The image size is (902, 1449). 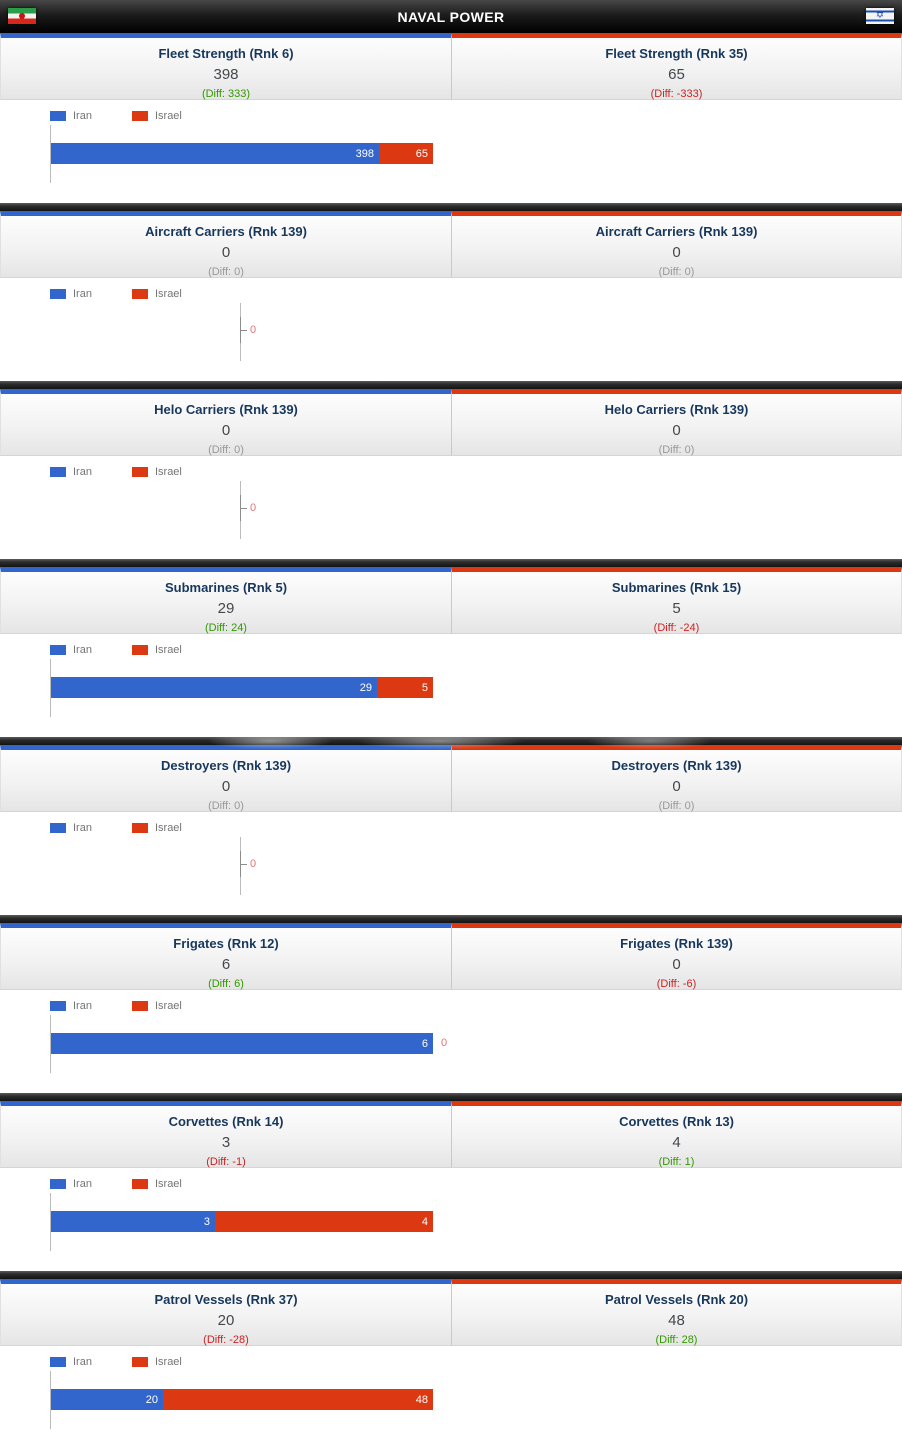 I want to click on israel-stat-diff: (Diff: 0), so click(x=676, y=450).